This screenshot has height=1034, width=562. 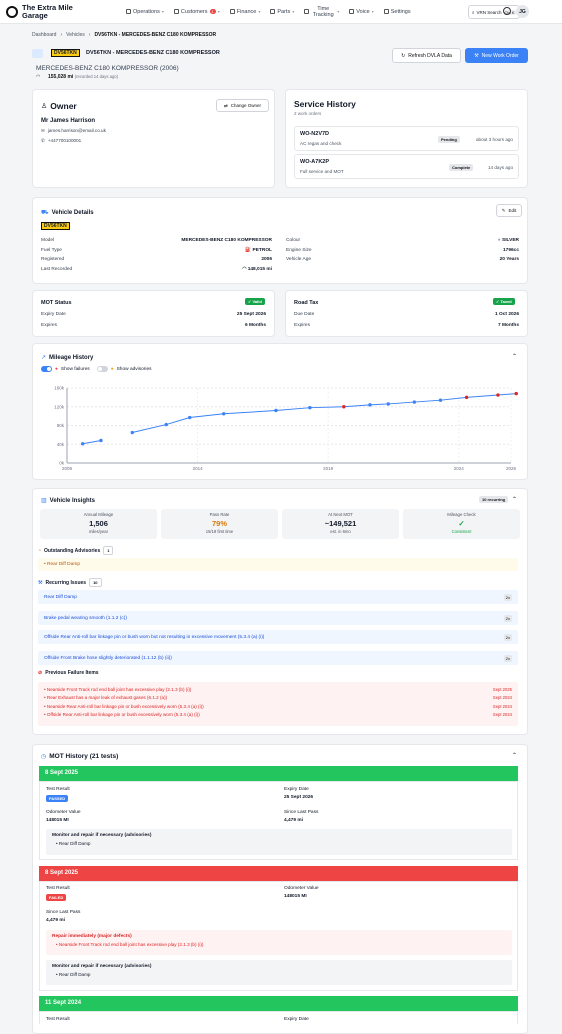 What do you see at coordinates (299, 797) in the screenshot?
I see `expiry-value: 25 Sept 2026` at bounding box center [299, 797].